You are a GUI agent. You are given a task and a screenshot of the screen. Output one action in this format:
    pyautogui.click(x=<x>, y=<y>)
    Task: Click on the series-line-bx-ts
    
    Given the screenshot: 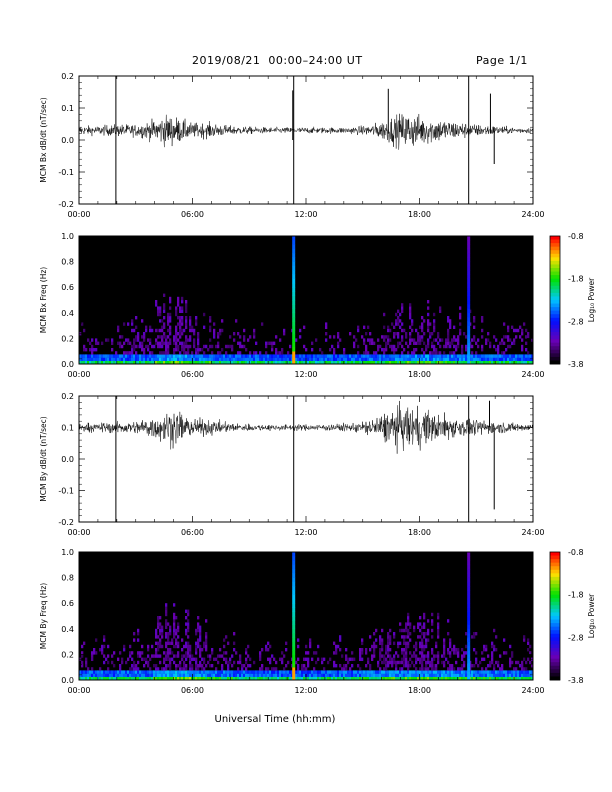 What is the action you would take?
    pyautogui.click(x=306, y=131)
    